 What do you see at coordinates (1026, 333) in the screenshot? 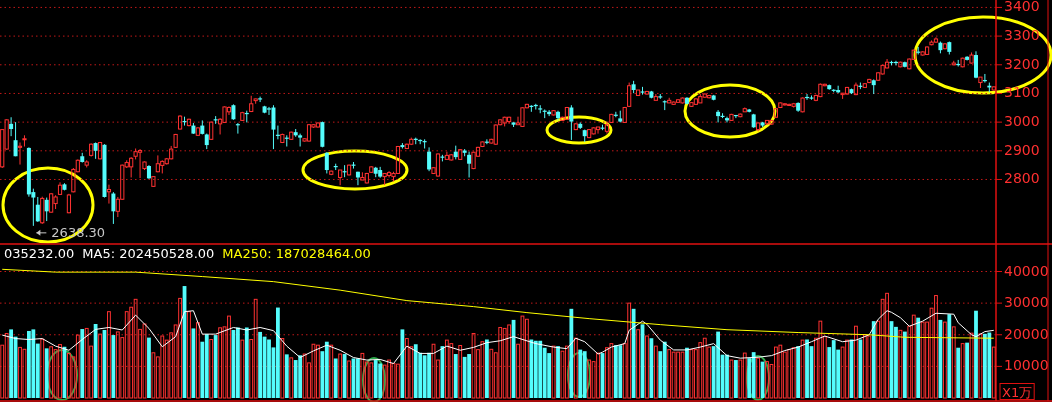
I see `y-tick-label: 20000` at bounding box center [1026, 333].